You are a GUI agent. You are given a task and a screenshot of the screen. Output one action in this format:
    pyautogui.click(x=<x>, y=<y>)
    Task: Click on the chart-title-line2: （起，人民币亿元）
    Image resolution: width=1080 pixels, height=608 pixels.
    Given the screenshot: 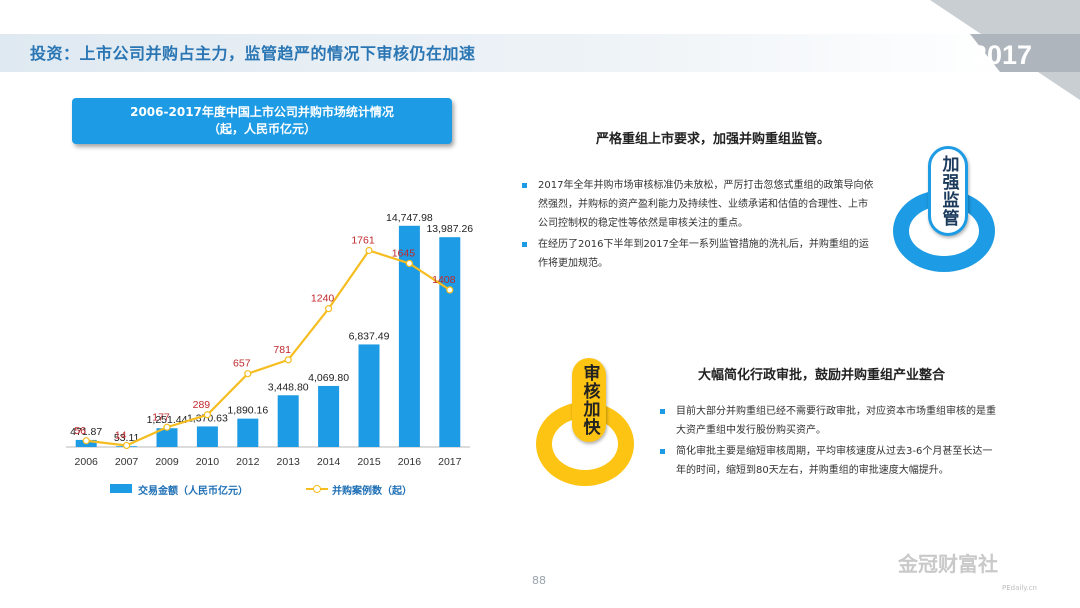 What is the action you would take?
    pyautogui.click(x=261, y=129)
    